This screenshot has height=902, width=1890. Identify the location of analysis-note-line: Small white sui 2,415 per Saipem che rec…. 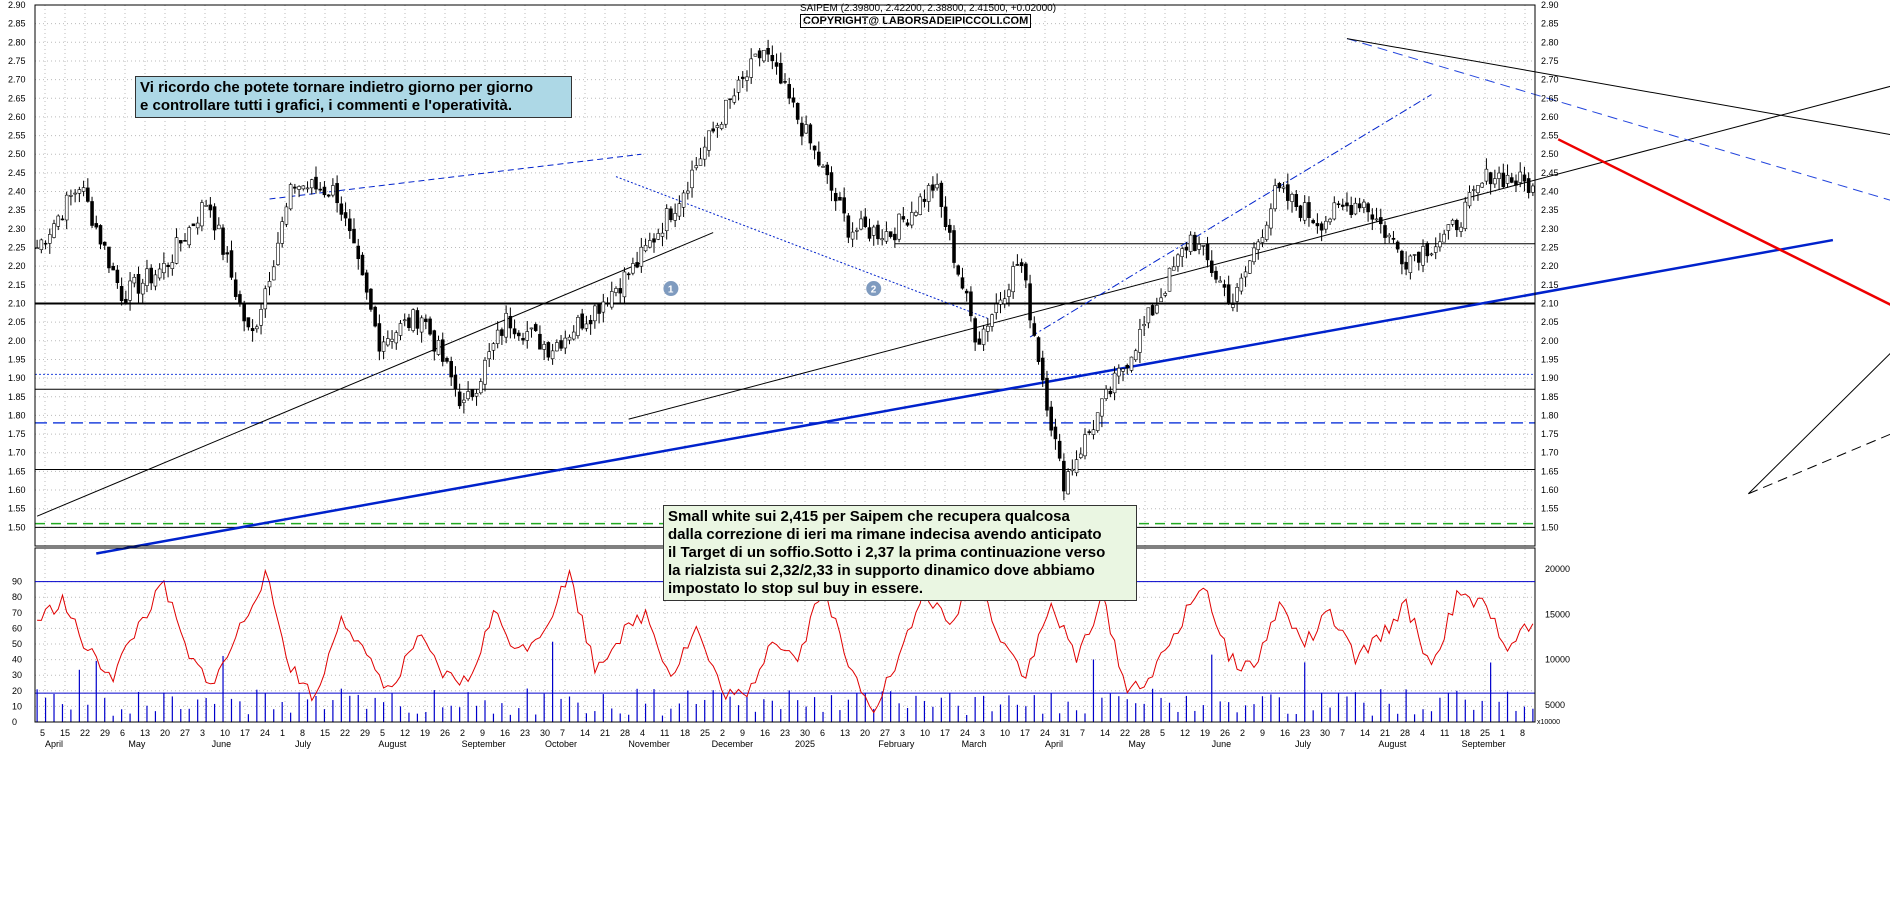
(869, 516).